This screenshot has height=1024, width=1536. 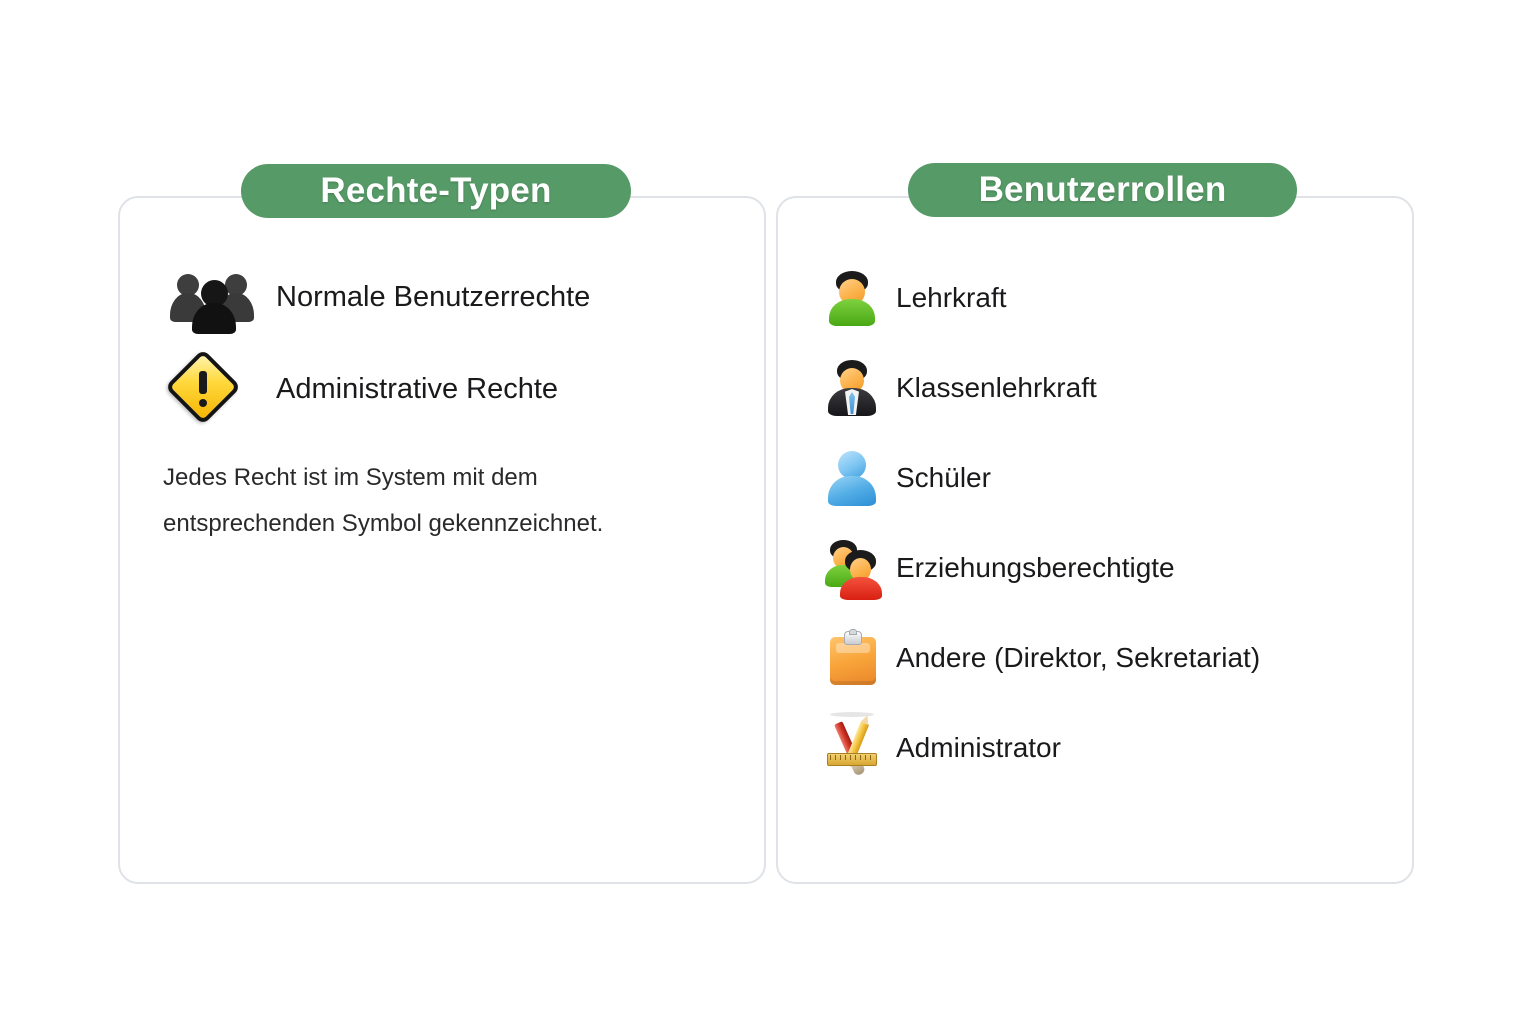 What do you see at coordinates (1095, 478) in the screenshot?
I see `list-item-schueler: Schüler` at bounding box center [1095, 478].